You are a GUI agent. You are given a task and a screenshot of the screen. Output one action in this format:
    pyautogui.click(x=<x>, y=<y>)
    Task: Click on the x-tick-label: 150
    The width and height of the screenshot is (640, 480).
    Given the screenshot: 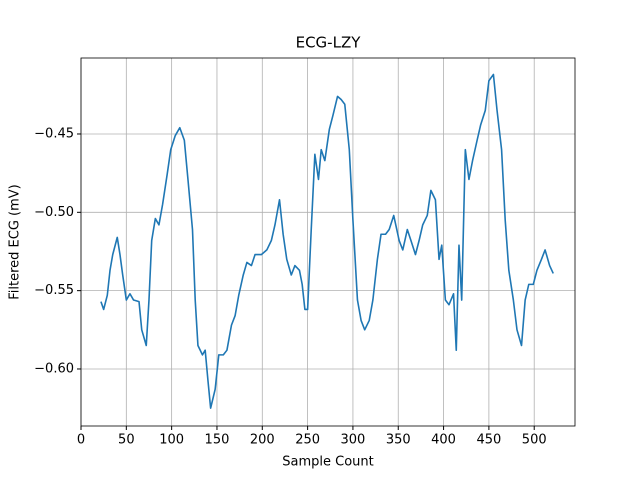 What is the action you would take?
    pyautogui.click(x=217, y=440)
    